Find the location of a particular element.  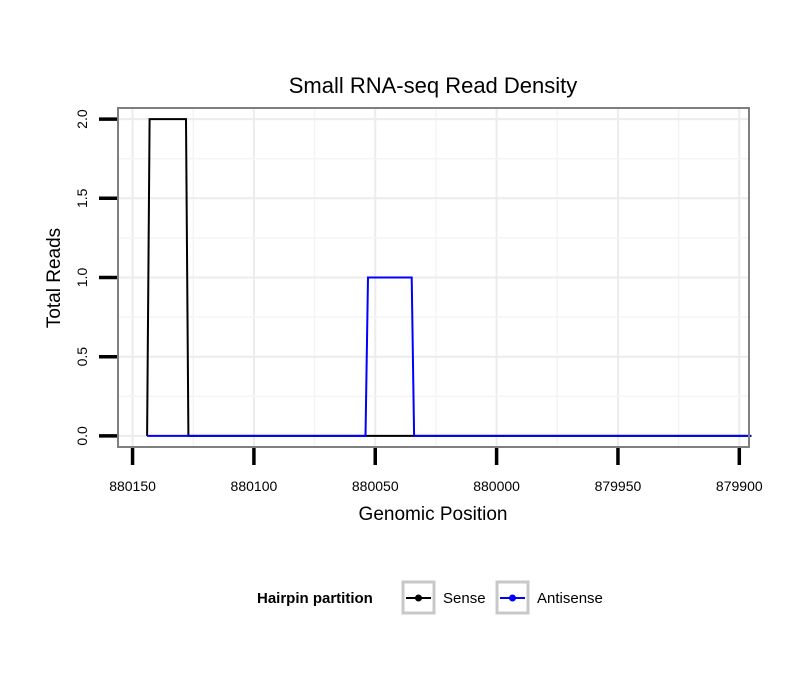

x-axis-title: Genomic Position is located at coordinates (433, 514).